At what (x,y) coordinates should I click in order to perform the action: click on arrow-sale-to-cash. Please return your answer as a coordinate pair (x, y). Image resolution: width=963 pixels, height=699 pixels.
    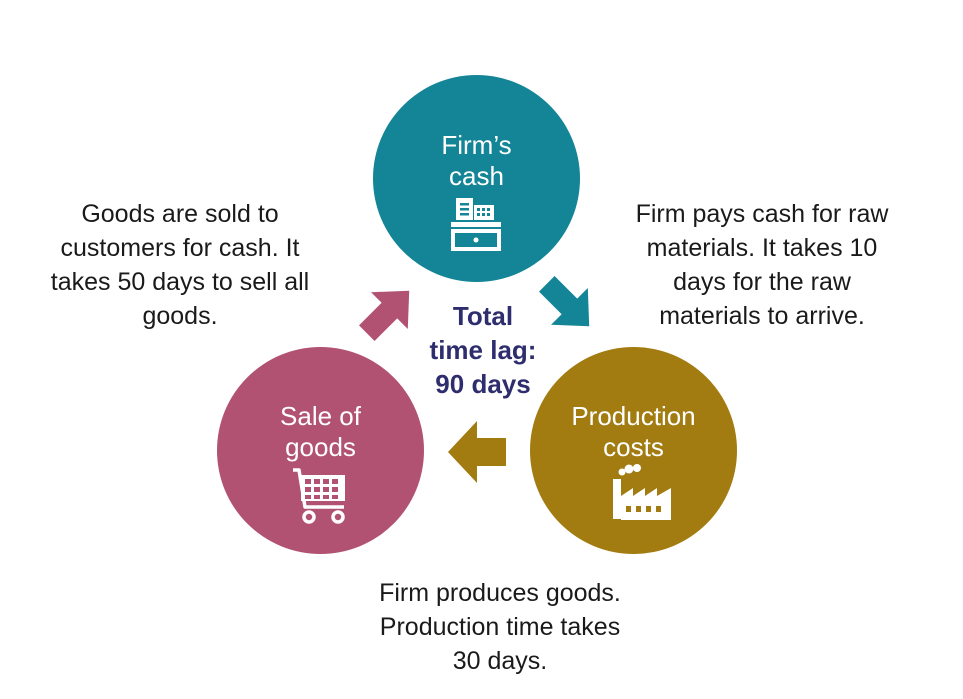
    Looking at the image, I should click on (384, 315).